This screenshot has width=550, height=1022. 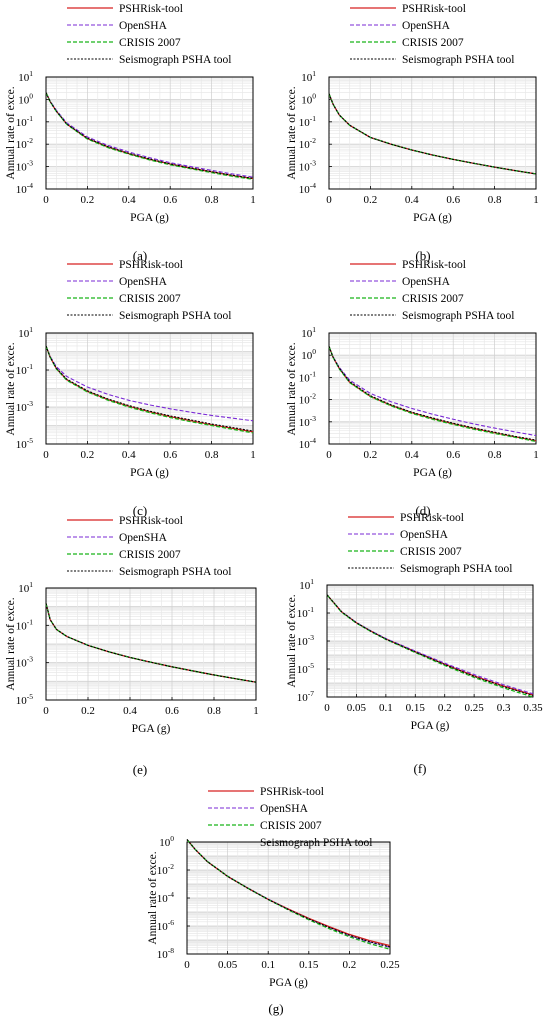 What do you see at coordinates (165, 953) in the screenshot?
I see `y-tick-label: 10⁻⁸` at bounding box center [165, 953].